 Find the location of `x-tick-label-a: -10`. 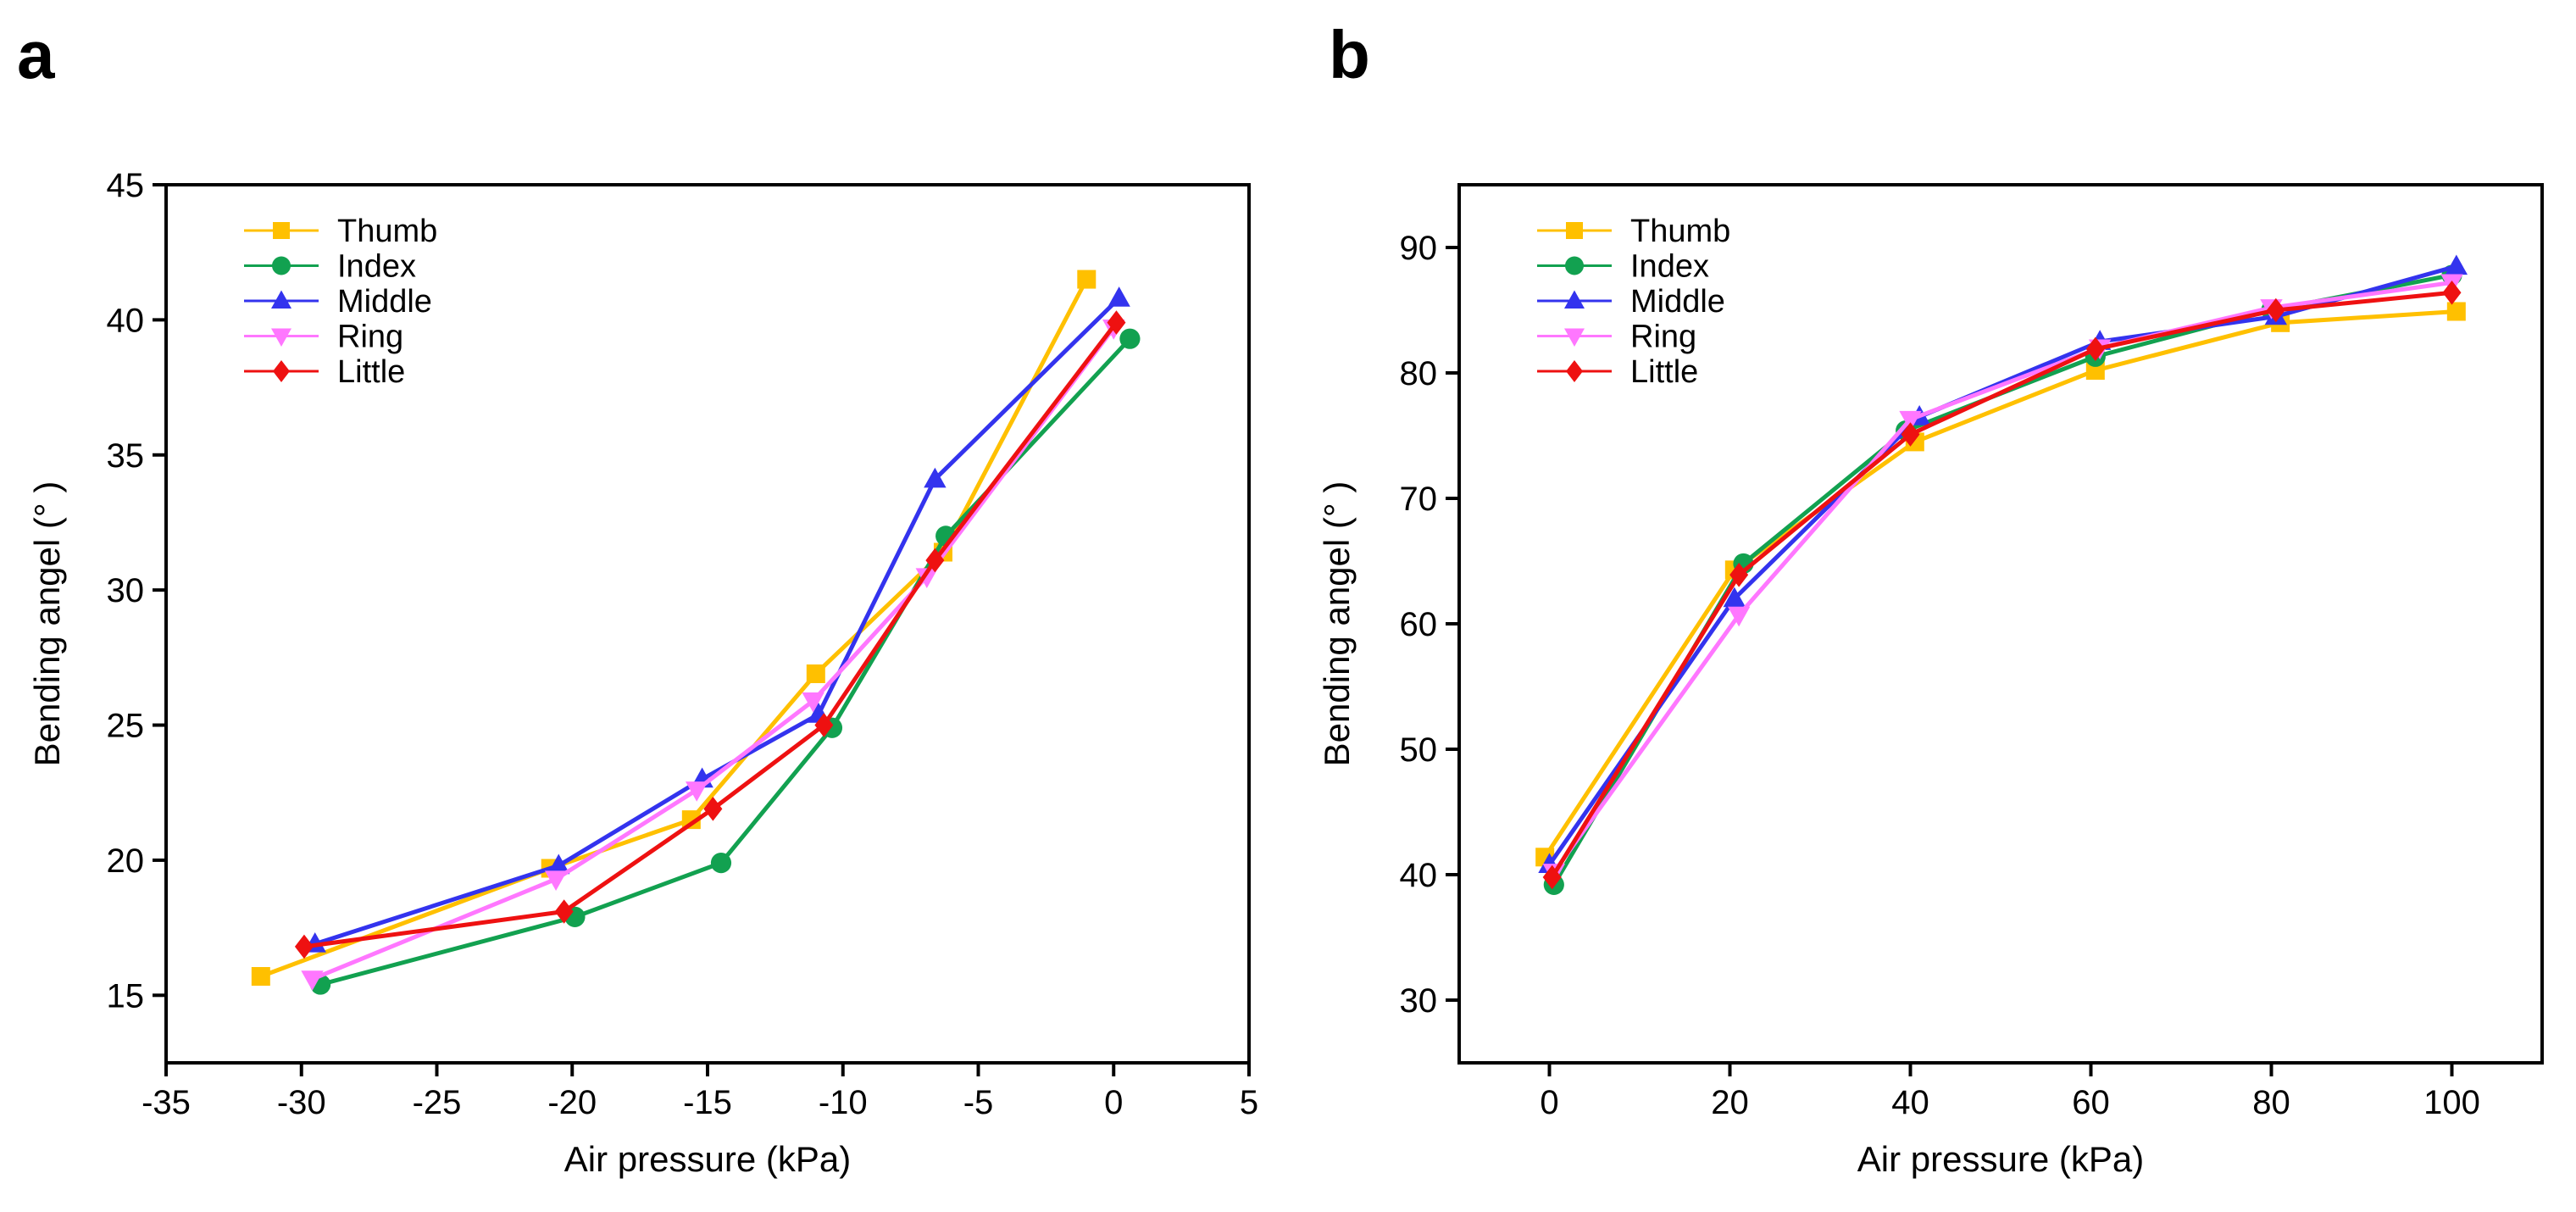

x-tick-label-a: -10 is located at coordinates (843, 1102).